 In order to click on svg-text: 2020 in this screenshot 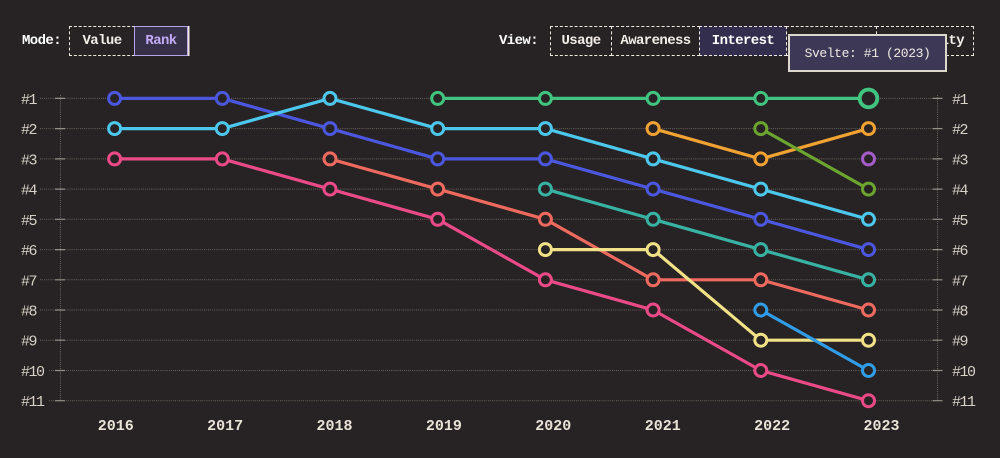, I will do `click(553, 426)`.